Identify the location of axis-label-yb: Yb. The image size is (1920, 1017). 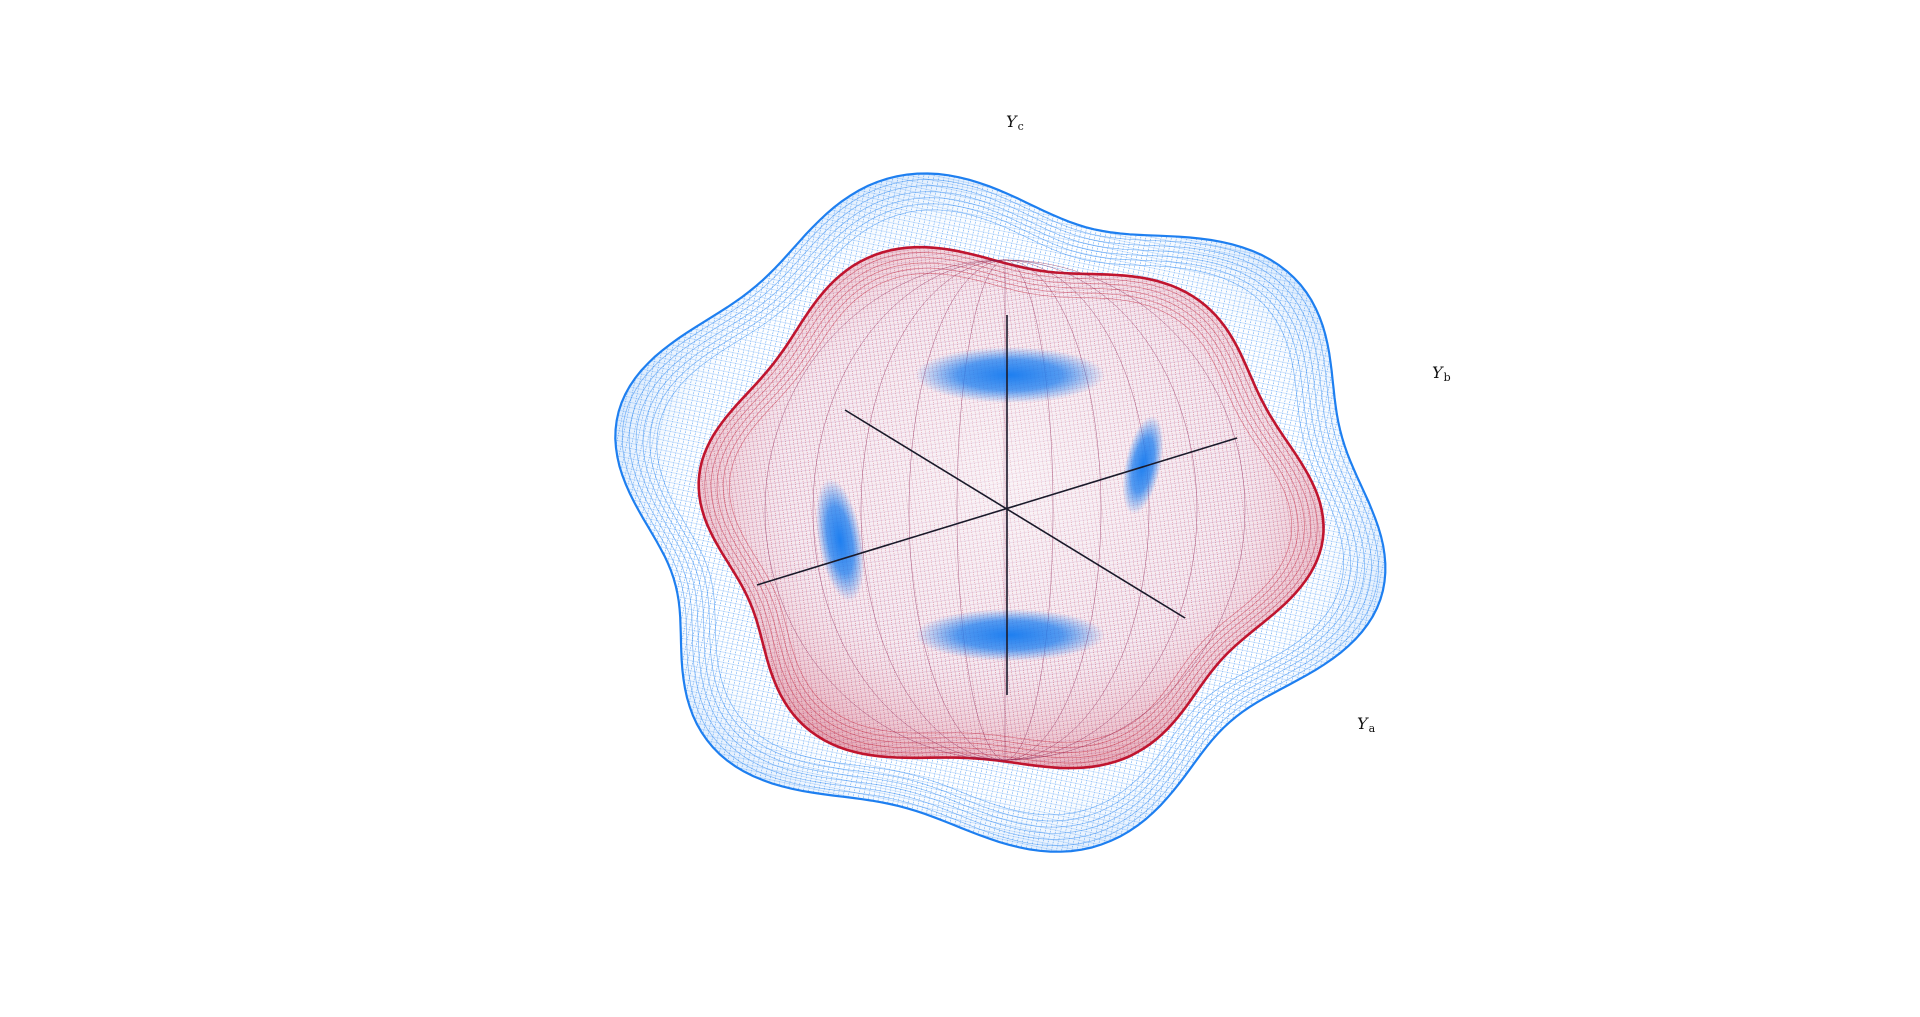
(1441, 373).